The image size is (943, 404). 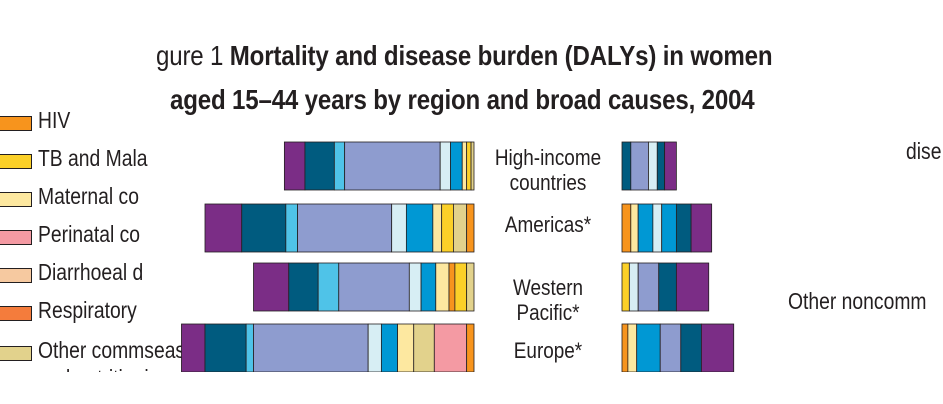 I want to click on side-label-top: dise, so click(x=924, y=151).